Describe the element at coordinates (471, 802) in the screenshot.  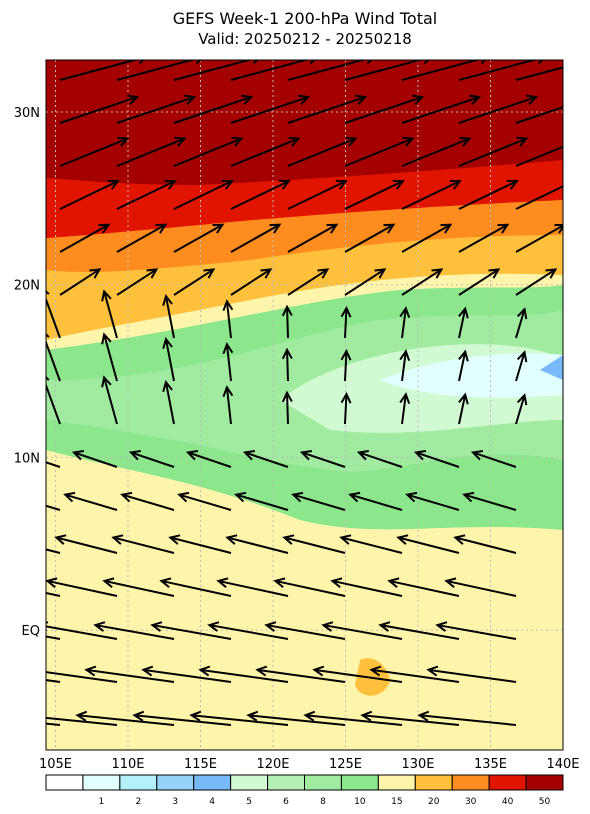
I see `colorbar-label: 30` at that location.